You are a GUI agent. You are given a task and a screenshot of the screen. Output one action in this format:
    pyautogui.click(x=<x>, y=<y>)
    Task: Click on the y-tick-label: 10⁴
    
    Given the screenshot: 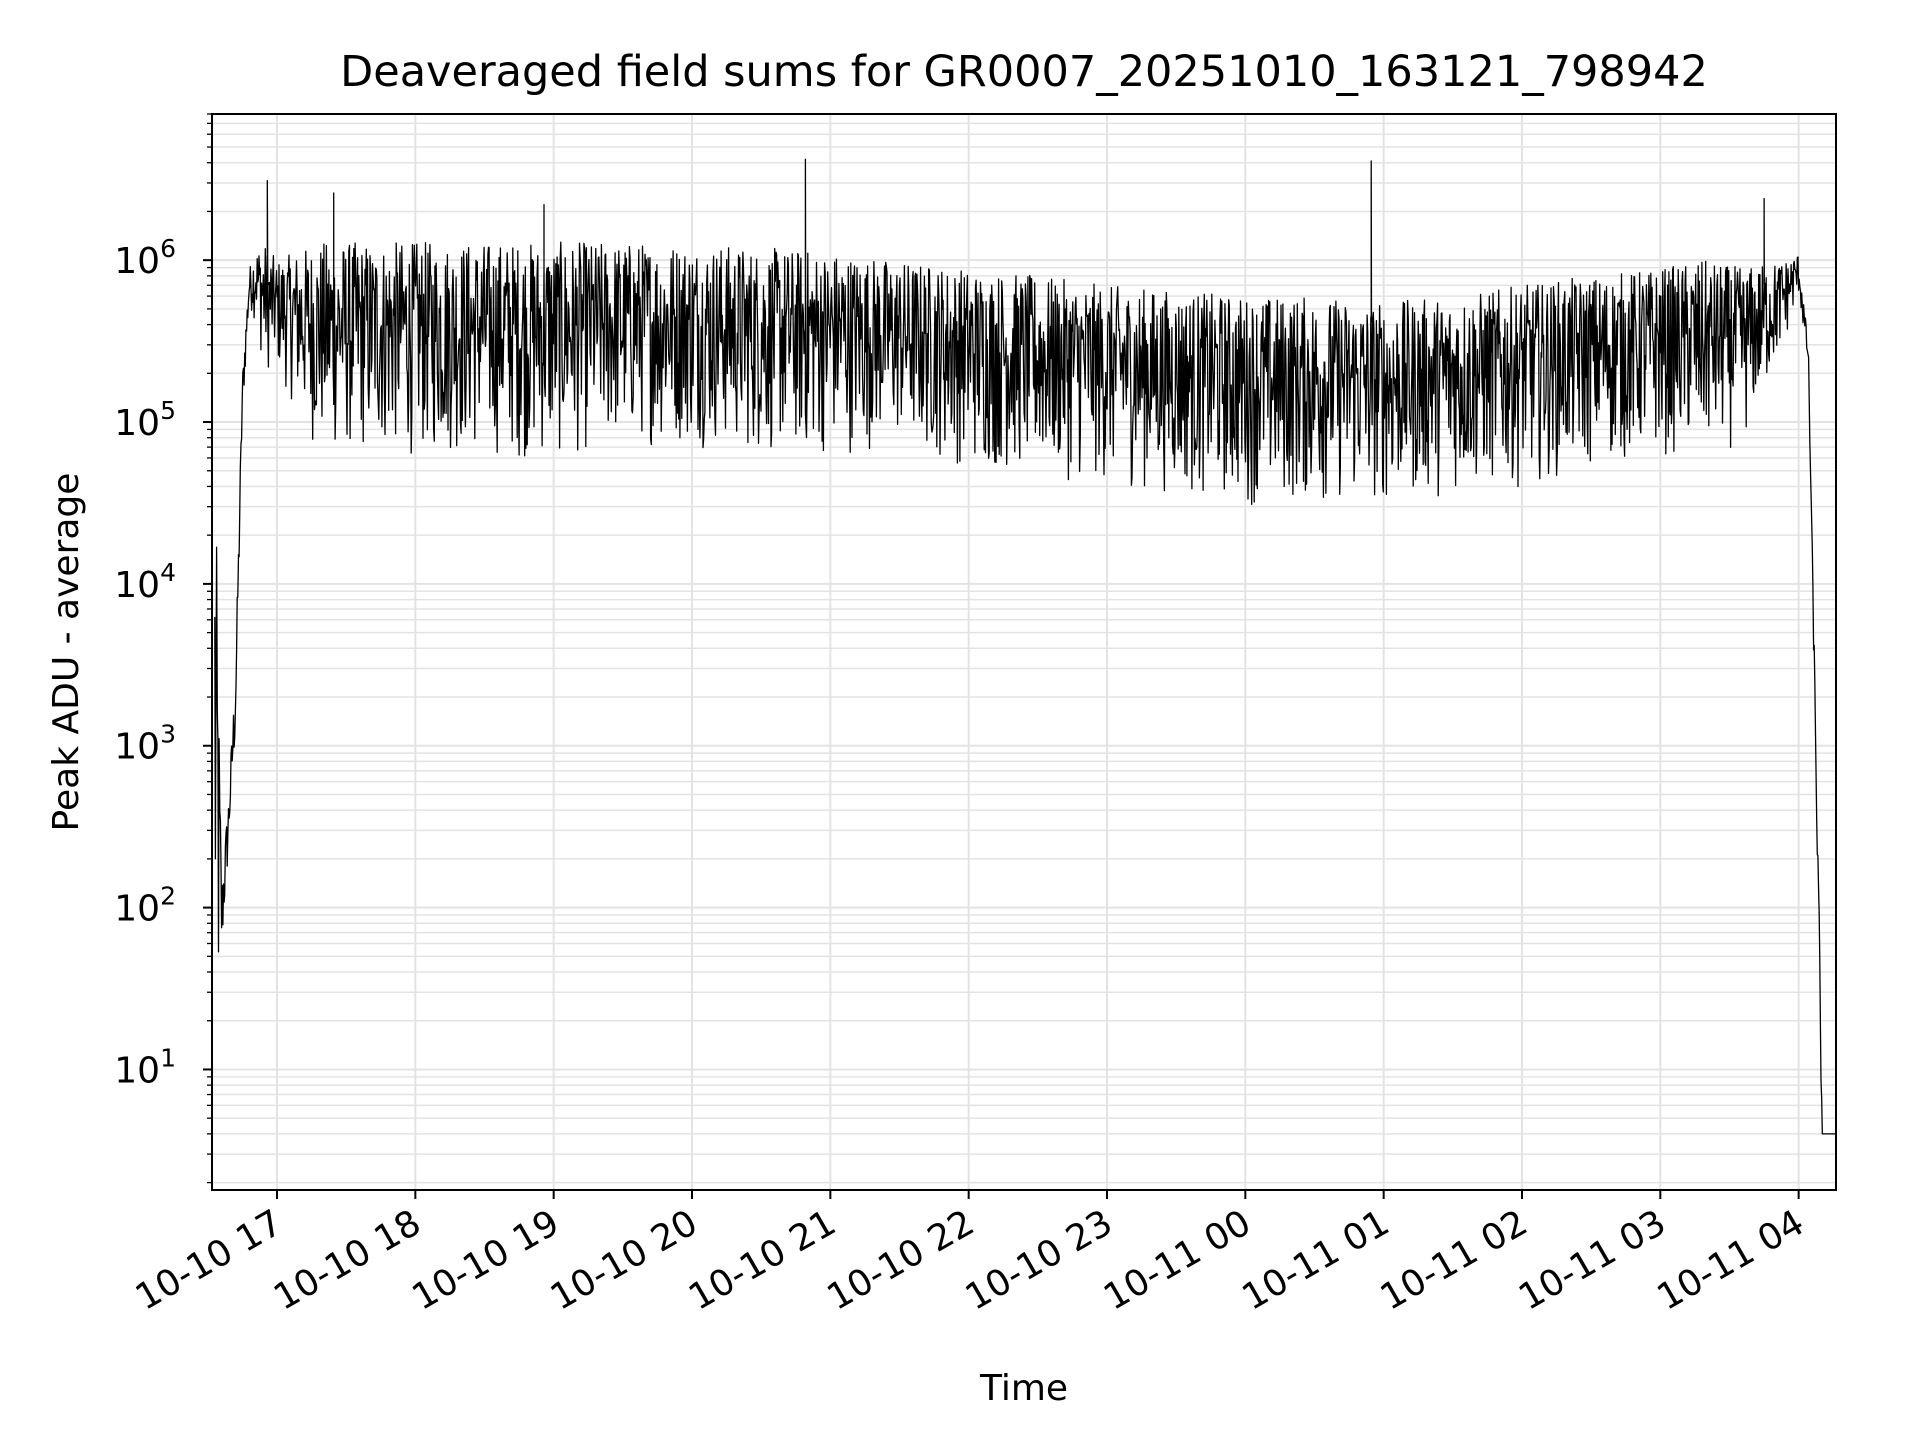 What is the action you would take?
    pyautogui.click(x=145, y=582)
    